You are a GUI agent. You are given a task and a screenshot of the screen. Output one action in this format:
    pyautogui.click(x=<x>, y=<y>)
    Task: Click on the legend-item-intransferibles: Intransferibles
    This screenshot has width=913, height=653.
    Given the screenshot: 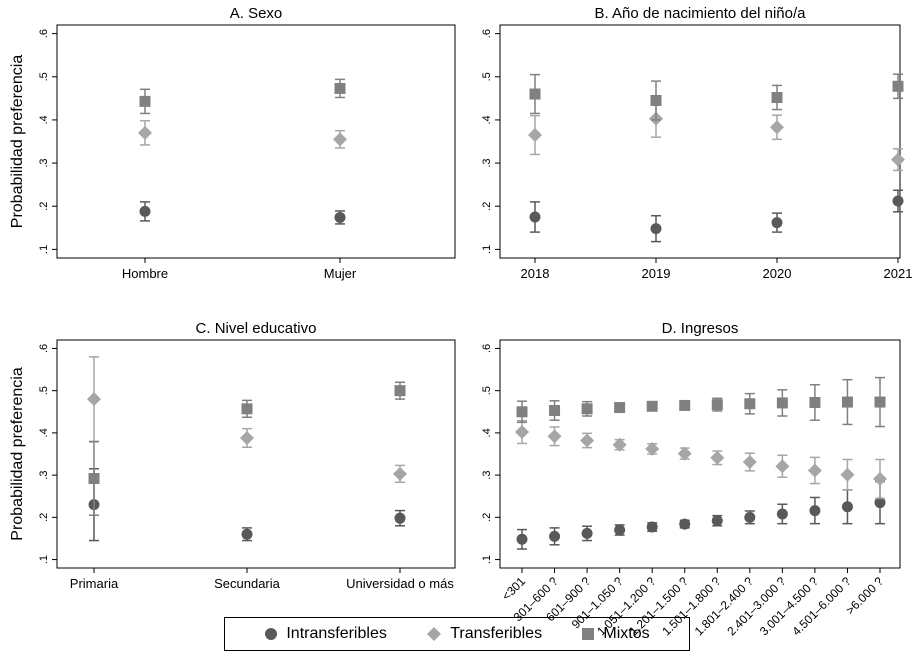 What is the action you would take?
    pyautogui.click(x=325, y=634)
    